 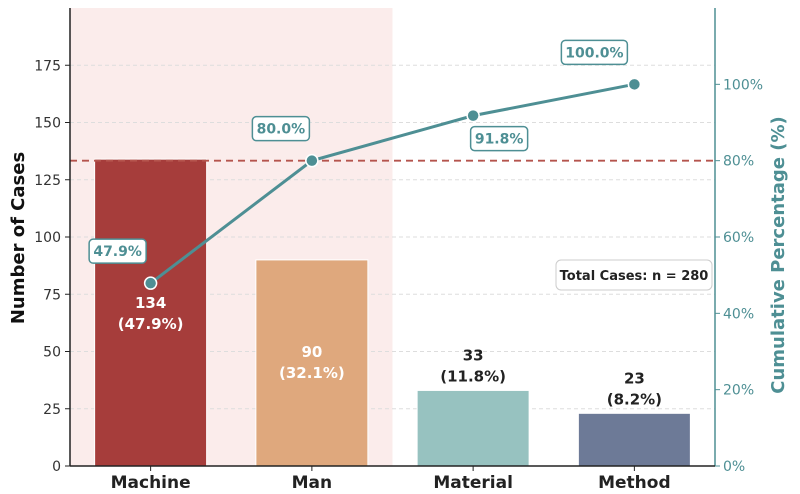 What do you see at coordinates (738, 238) in the screenshot?
I see `y2-tick-label: 60%` at bounding box center [738, 238].